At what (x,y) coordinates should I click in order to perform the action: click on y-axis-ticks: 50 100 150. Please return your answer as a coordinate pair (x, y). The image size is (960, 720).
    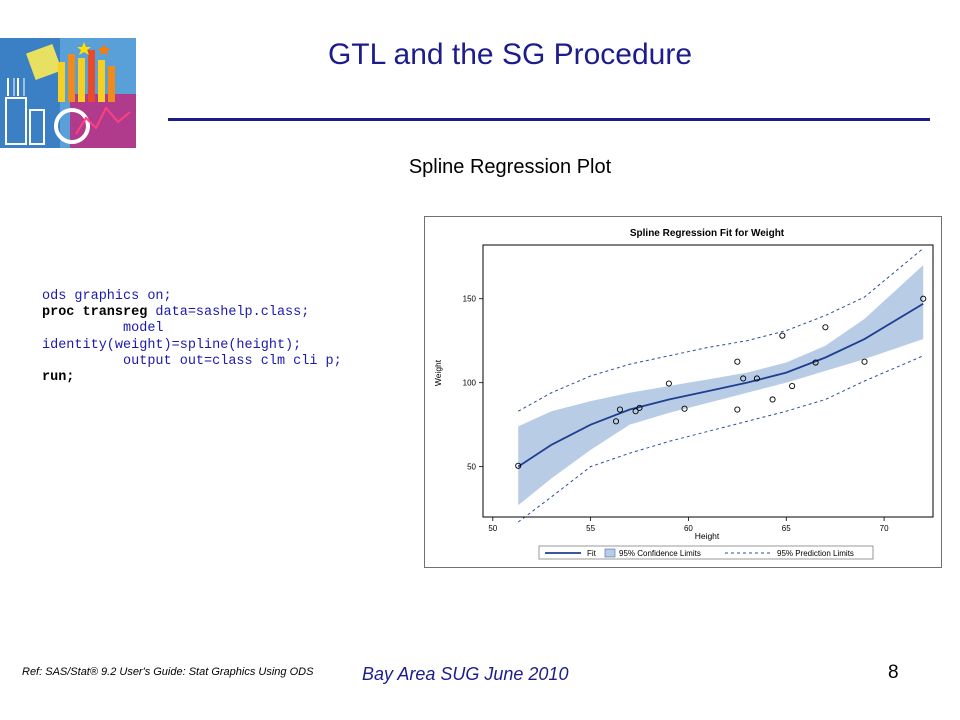
    Looking at the image, I should click on (473, 383).